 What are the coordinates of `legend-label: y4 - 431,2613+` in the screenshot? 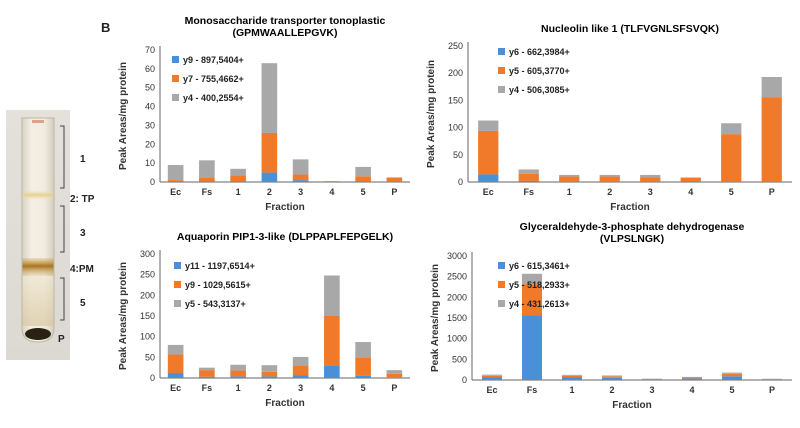 It's located at (539, 304).